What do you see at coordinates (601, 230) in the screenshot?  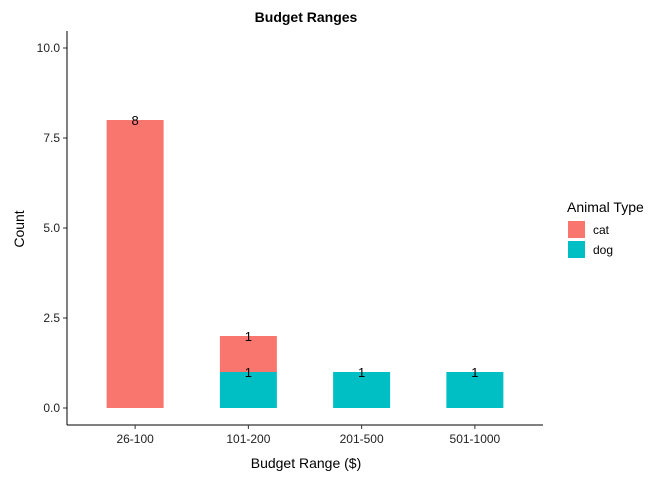 I see `legend-label-cat: cat` at bounding box center [601, 230].